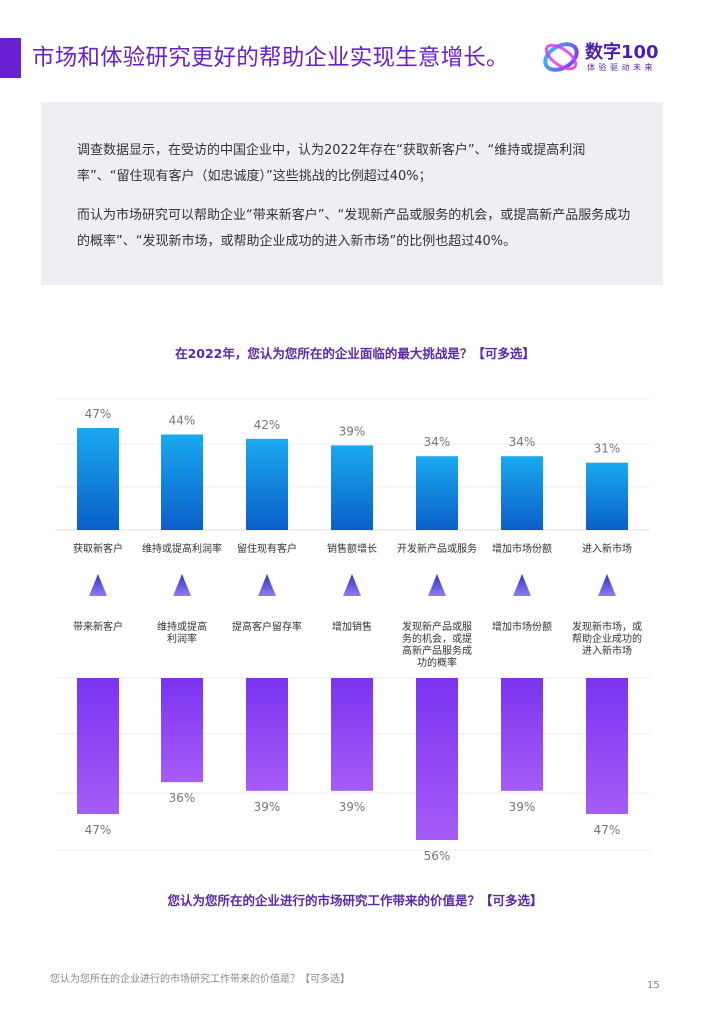  I want to click on challenge-value-label: 42%, so click(267, 425).